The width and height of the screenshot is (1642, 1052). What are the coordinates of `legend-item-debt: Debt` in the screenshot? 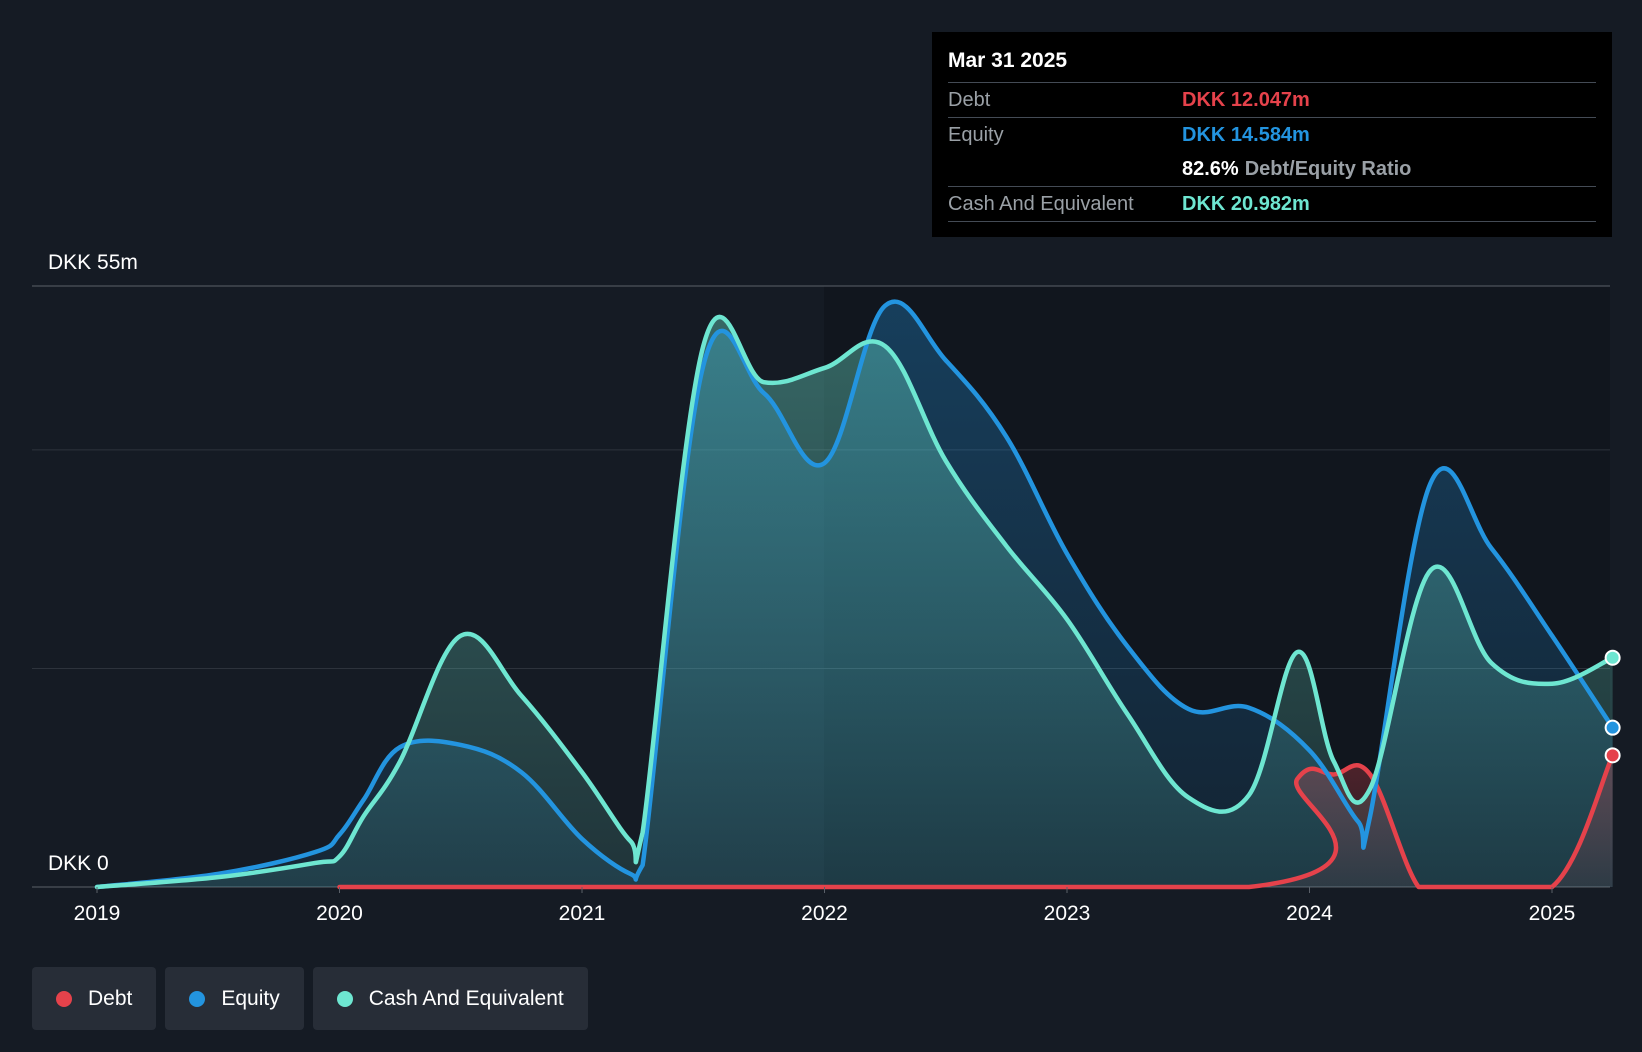 It's located at (94, 998).